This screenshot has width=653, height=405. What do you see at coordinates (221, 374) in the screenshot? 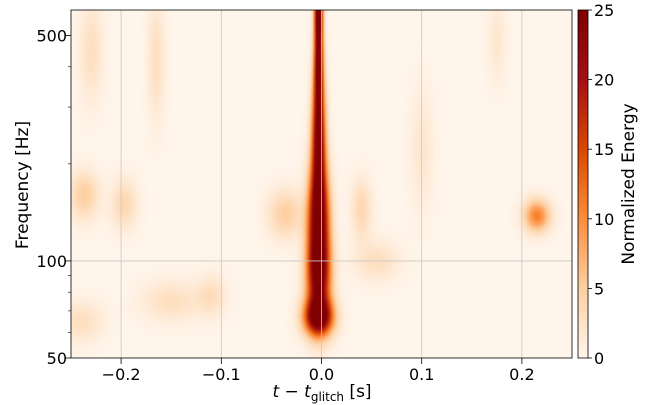
I see `x-tick-label: −0.1` at bounding box center [221, 374].